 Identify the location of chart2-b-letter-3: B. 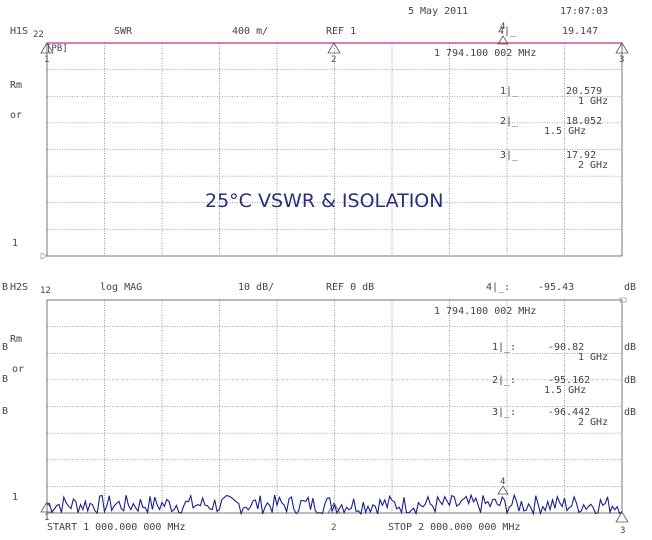
(5, 379).